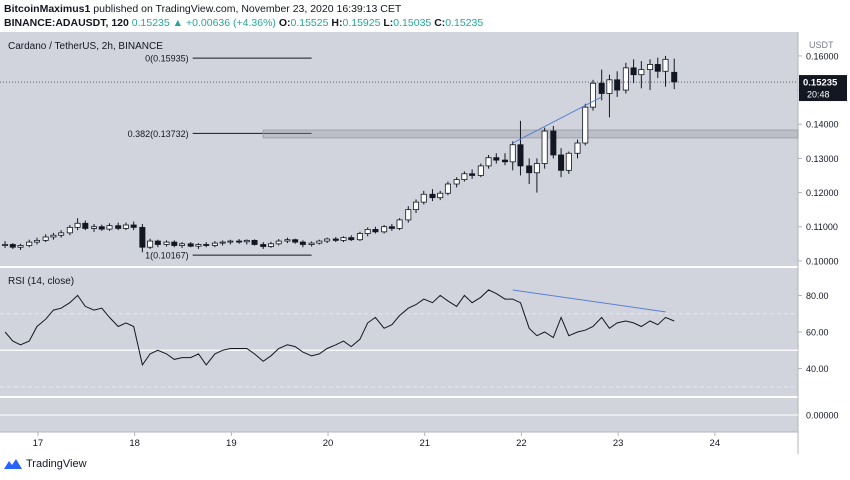 This screenshot has width=850, height=480. I want to click on time-tick-label: 18, so click(134, 443).